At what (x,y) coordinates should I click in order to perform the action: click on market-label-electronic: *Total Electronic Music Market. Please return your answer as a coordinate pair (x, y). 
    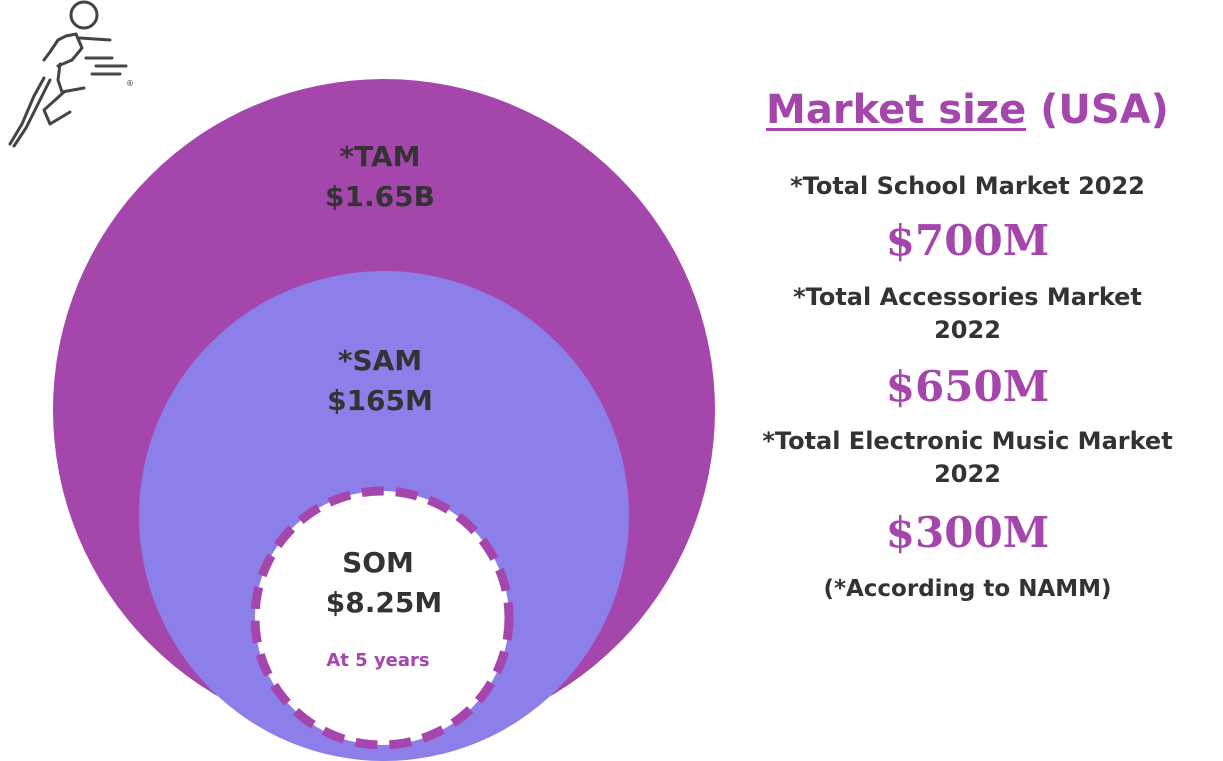
    Looking at the image, I should click on (967, 441).